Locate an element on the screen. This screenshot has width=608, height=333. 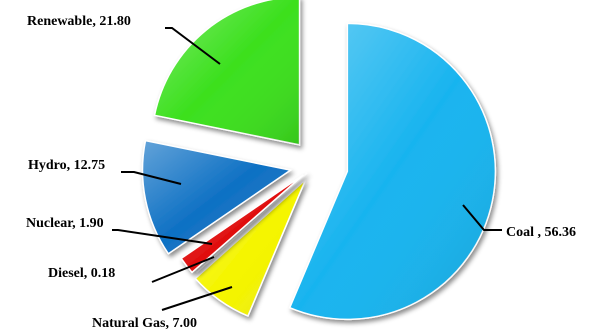
pie-slice-hydro-gloss is located at coordinates (216, 197).